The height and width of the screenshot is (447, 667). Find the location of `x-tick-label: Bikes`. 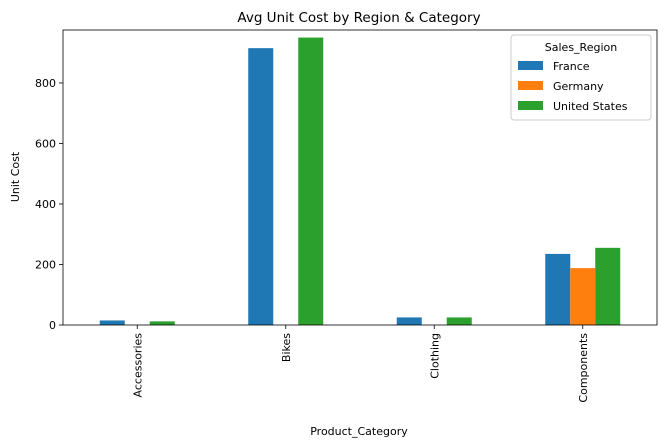

x-tick-label: Bikes is located at coordinates (286, 347).